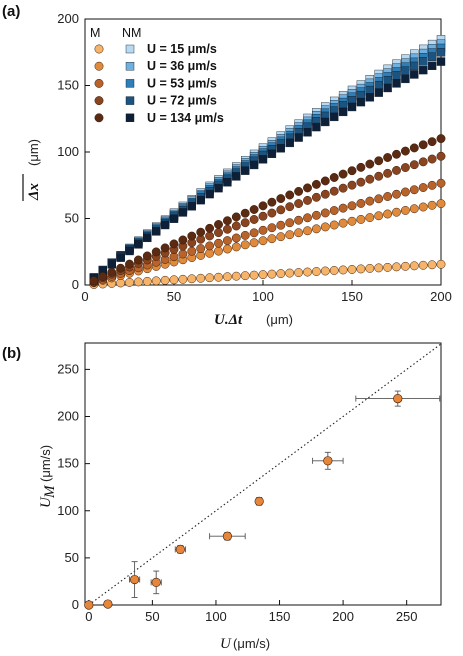  I want to click on legend-label: U = 72 μm/s, so click(182, 101).